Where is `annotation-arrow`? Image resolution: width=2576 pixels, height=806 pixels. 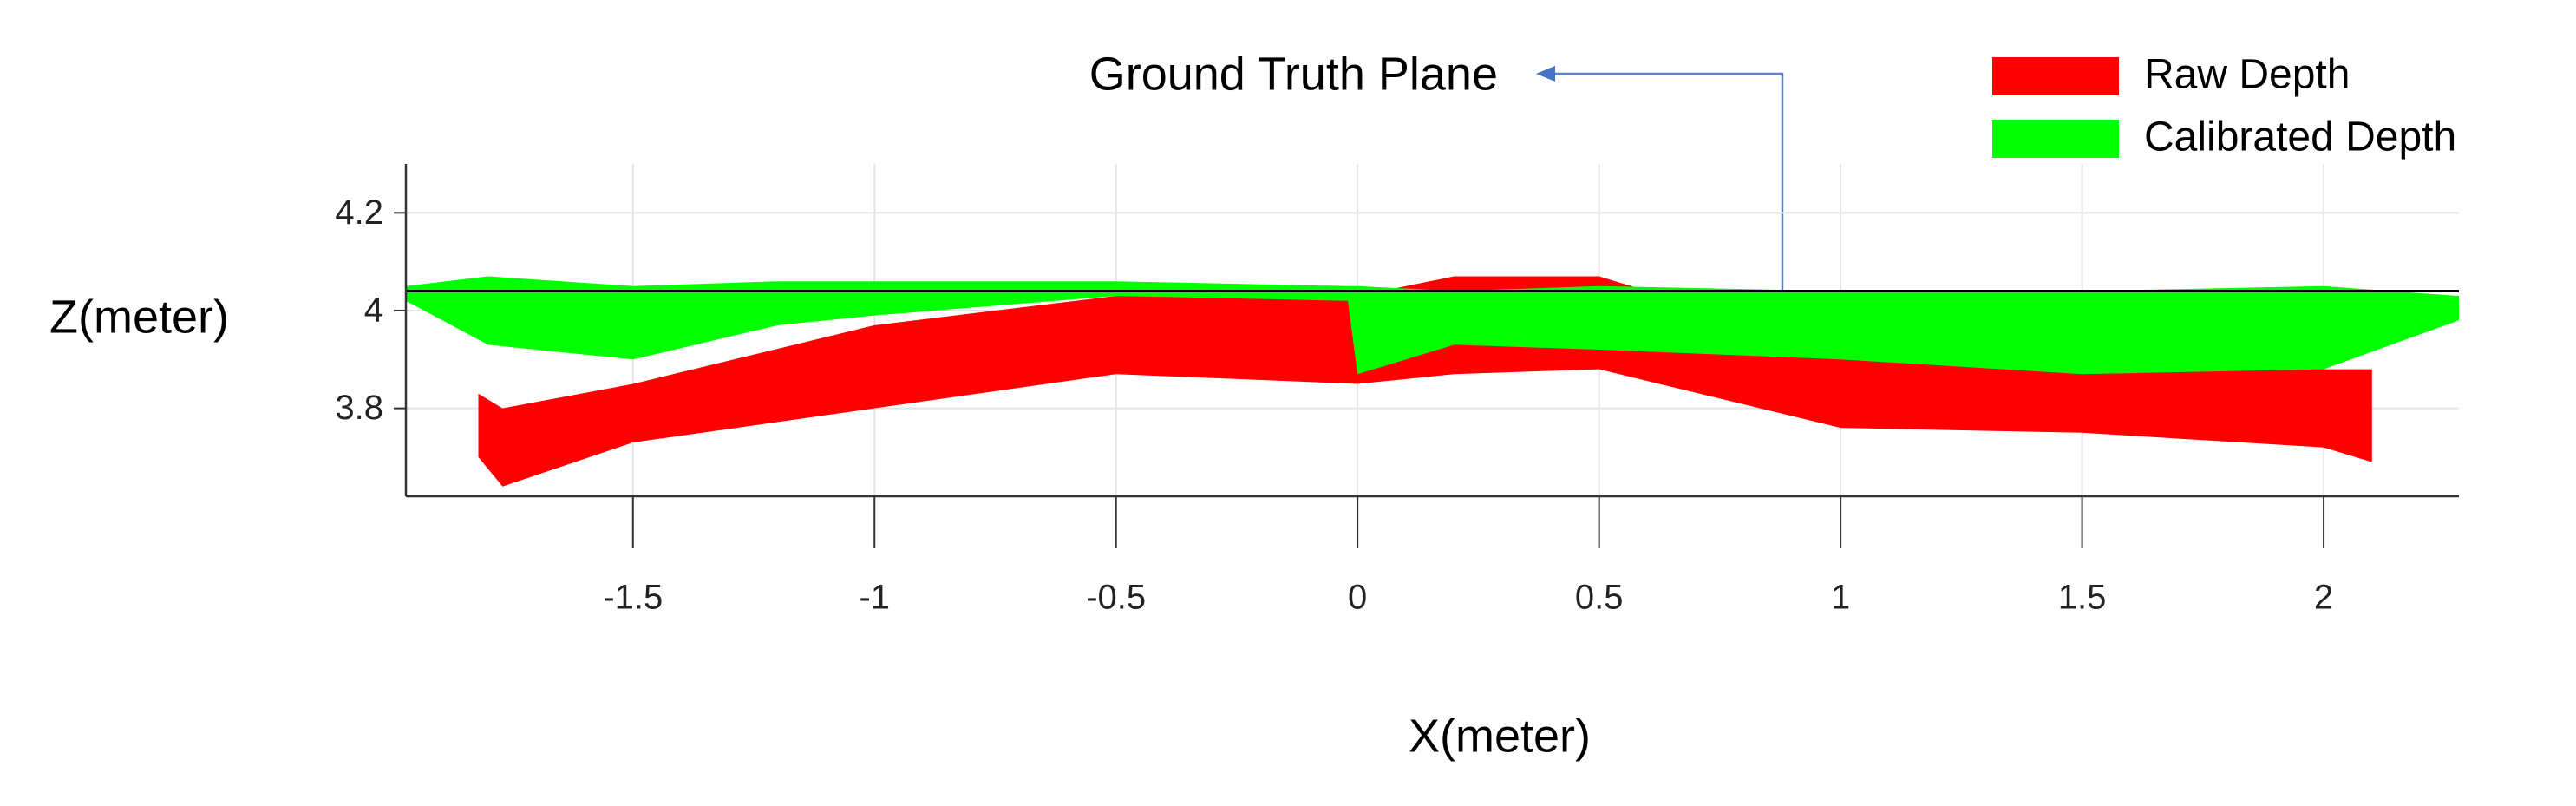 annotation-arrow is located at coordinates (1668, 182).